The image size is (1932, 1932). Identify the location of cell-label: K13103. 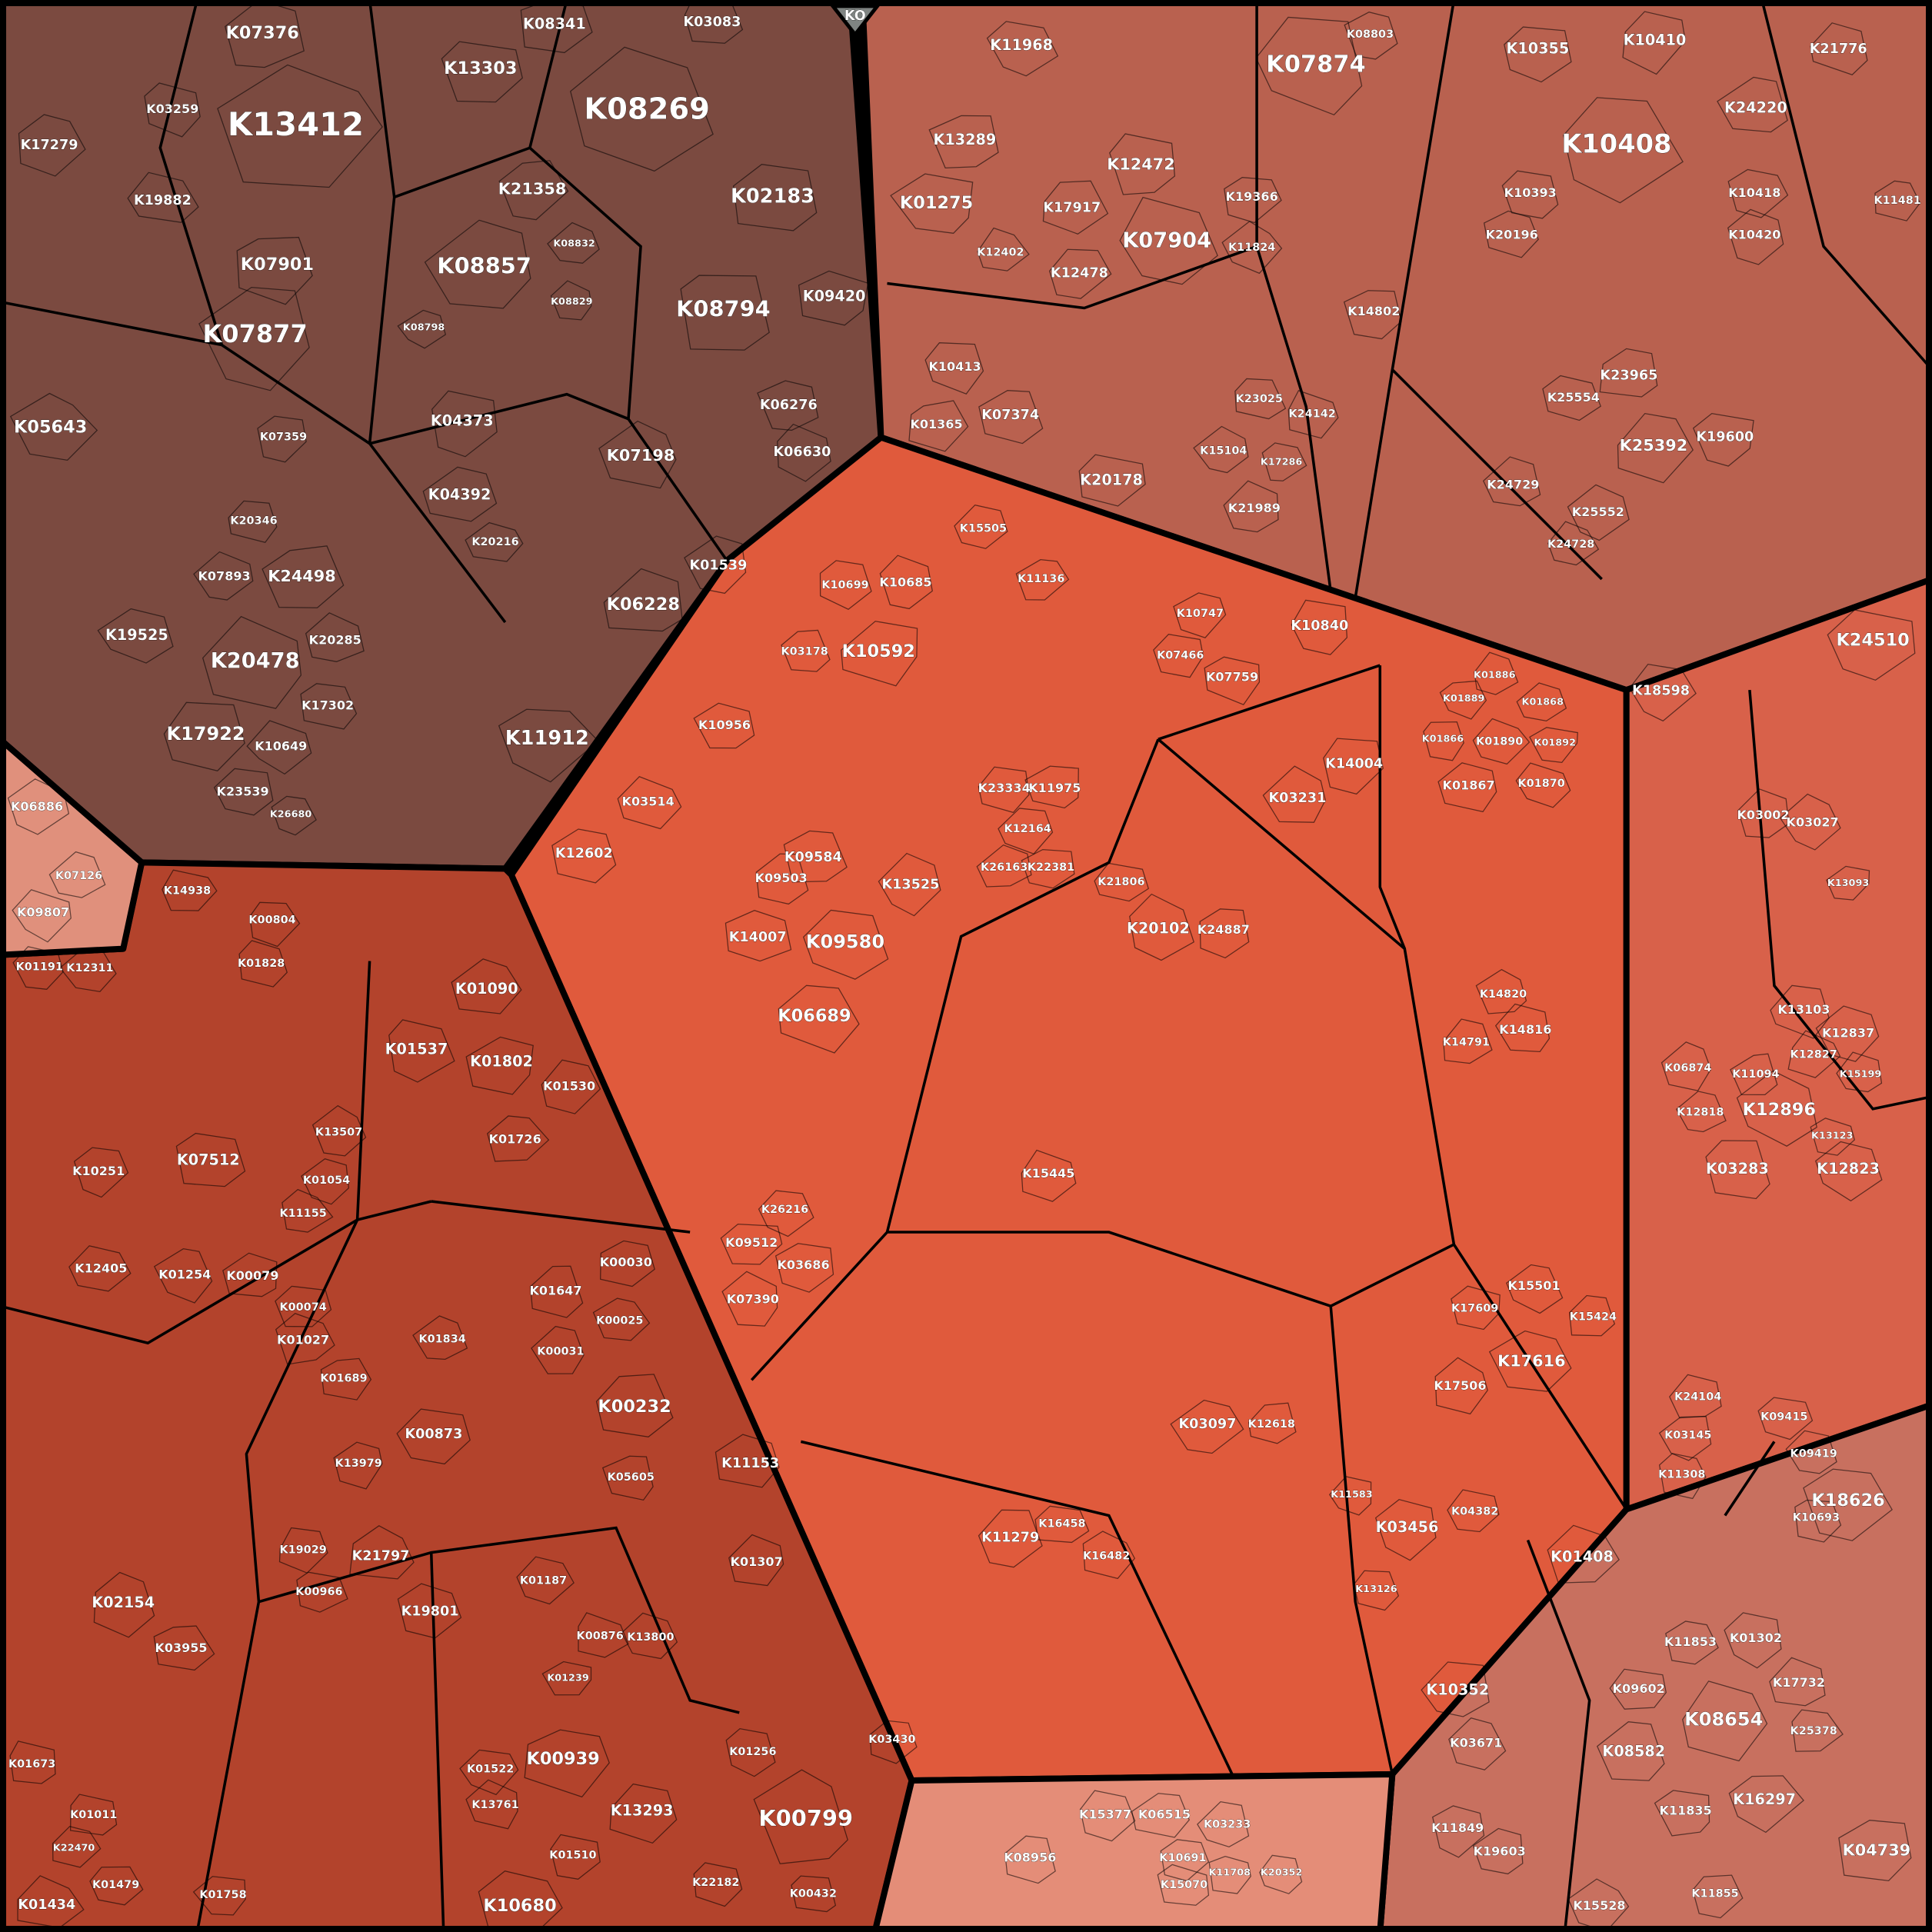
(1803, 1010).